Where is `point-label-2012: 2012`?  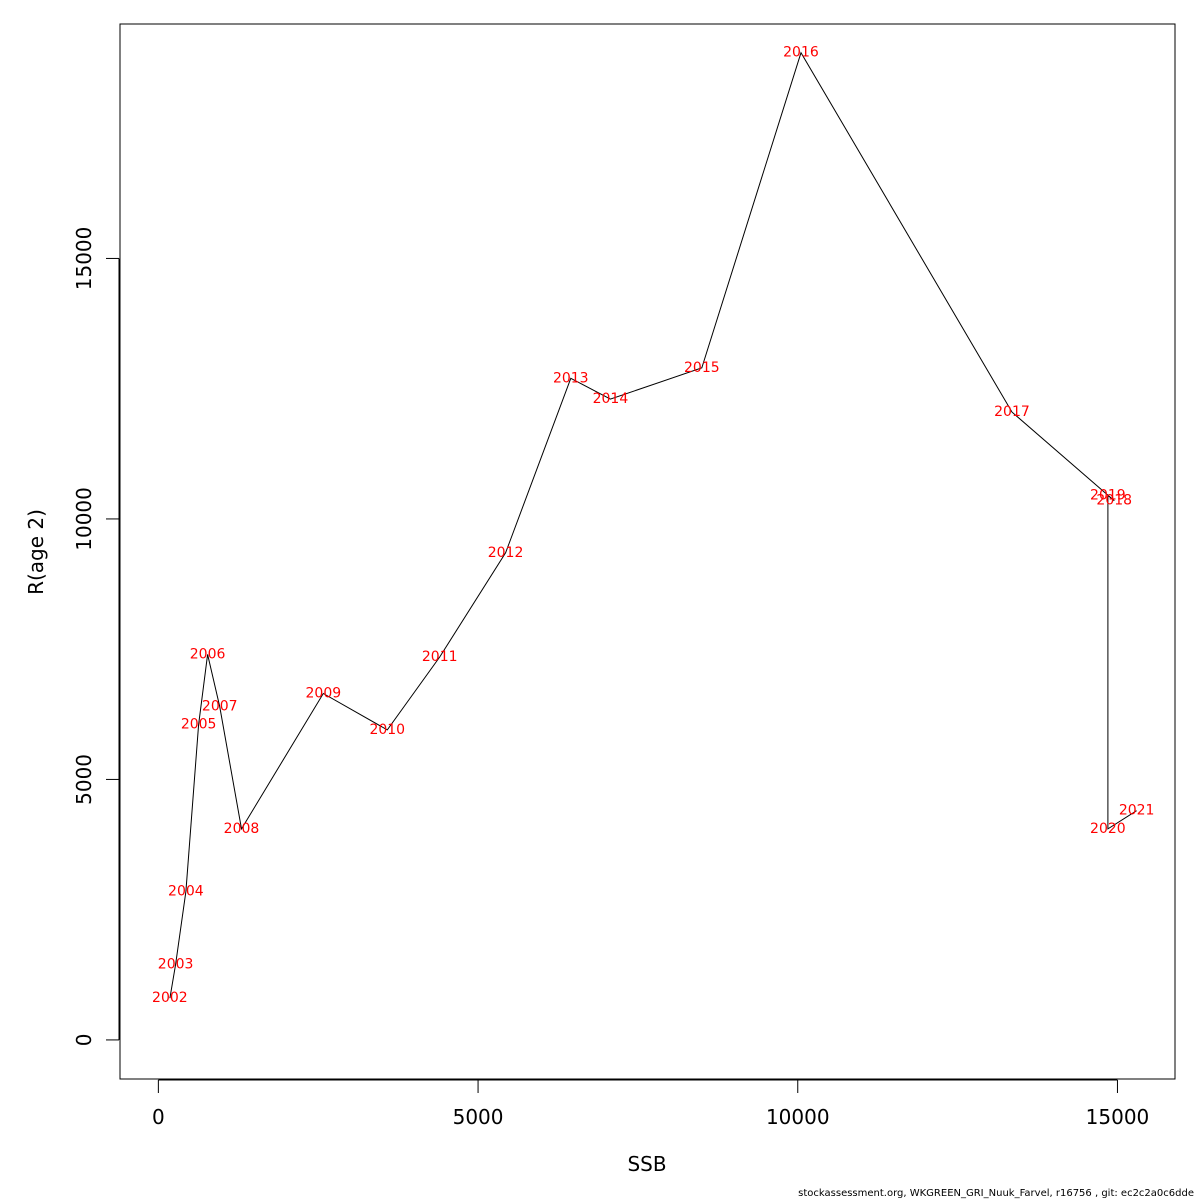 point-label-2012: 2012 is located at coordinates (506, 553).